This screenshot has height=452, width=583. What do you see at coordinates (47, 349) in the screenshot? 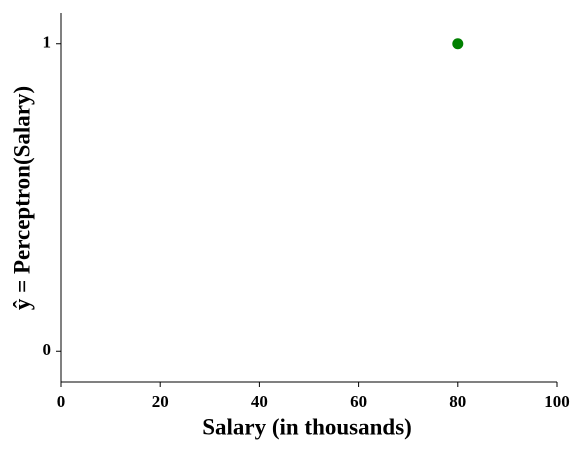
I see `y-tick-label: 0` at bounding box center [47, 349].